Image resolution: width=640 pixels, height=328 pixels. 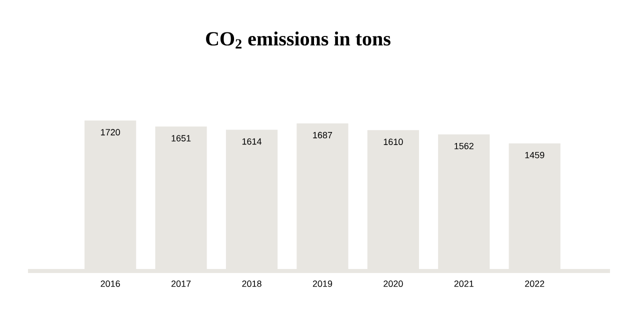 What do you see at coordinates (534, 283) in the screenshot?
I see `x-tick-label: 2022` at bounding box center [534, 283].